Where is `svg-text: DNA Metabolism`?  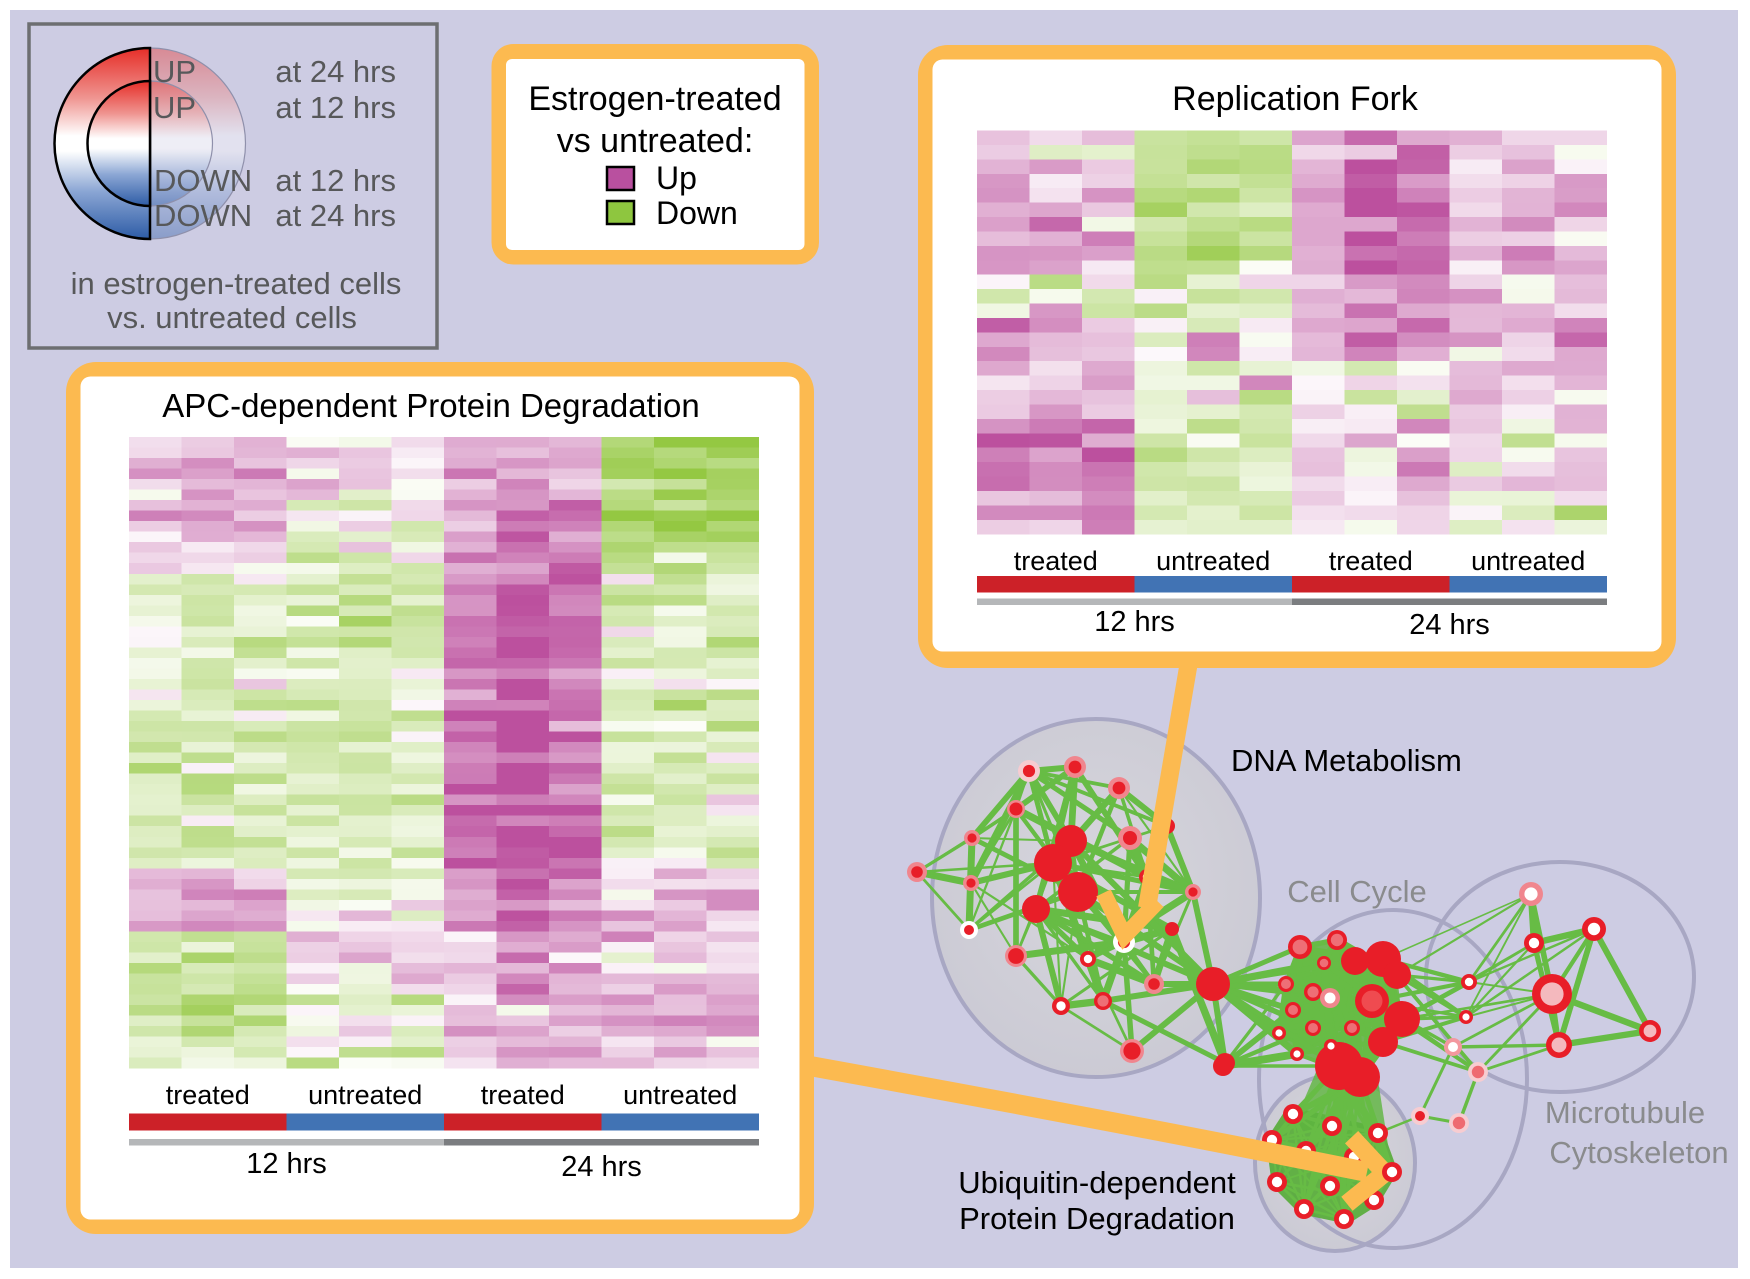 svg-text: DNA Metabolism is located at coordinates (1346, 760).